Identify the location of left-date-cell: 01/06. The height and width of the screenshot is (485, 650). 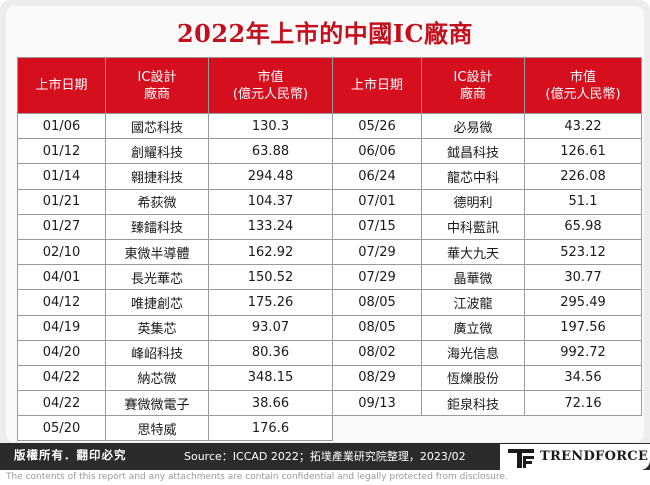
(61, 126).